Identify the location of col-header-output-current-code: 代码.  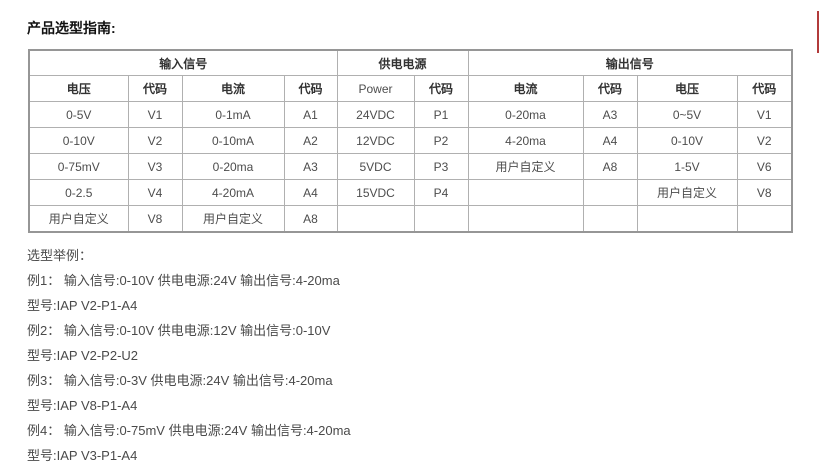
(610, 88).